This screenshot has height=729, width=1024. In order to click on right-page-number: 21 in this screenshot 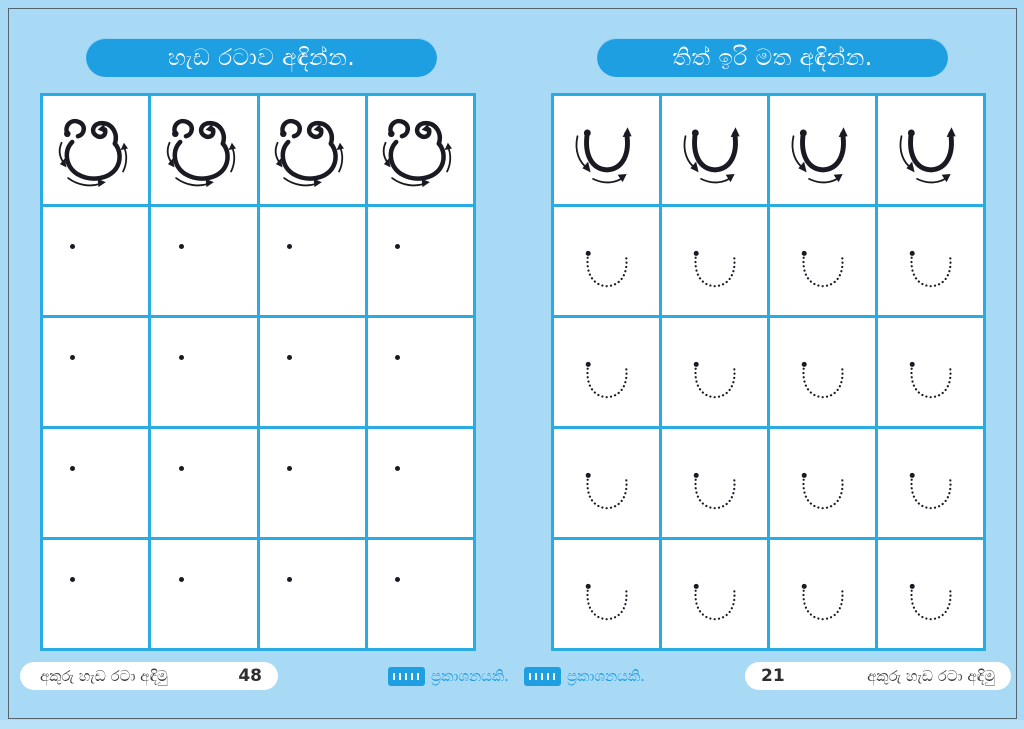, I will do `click(773, 676)`.